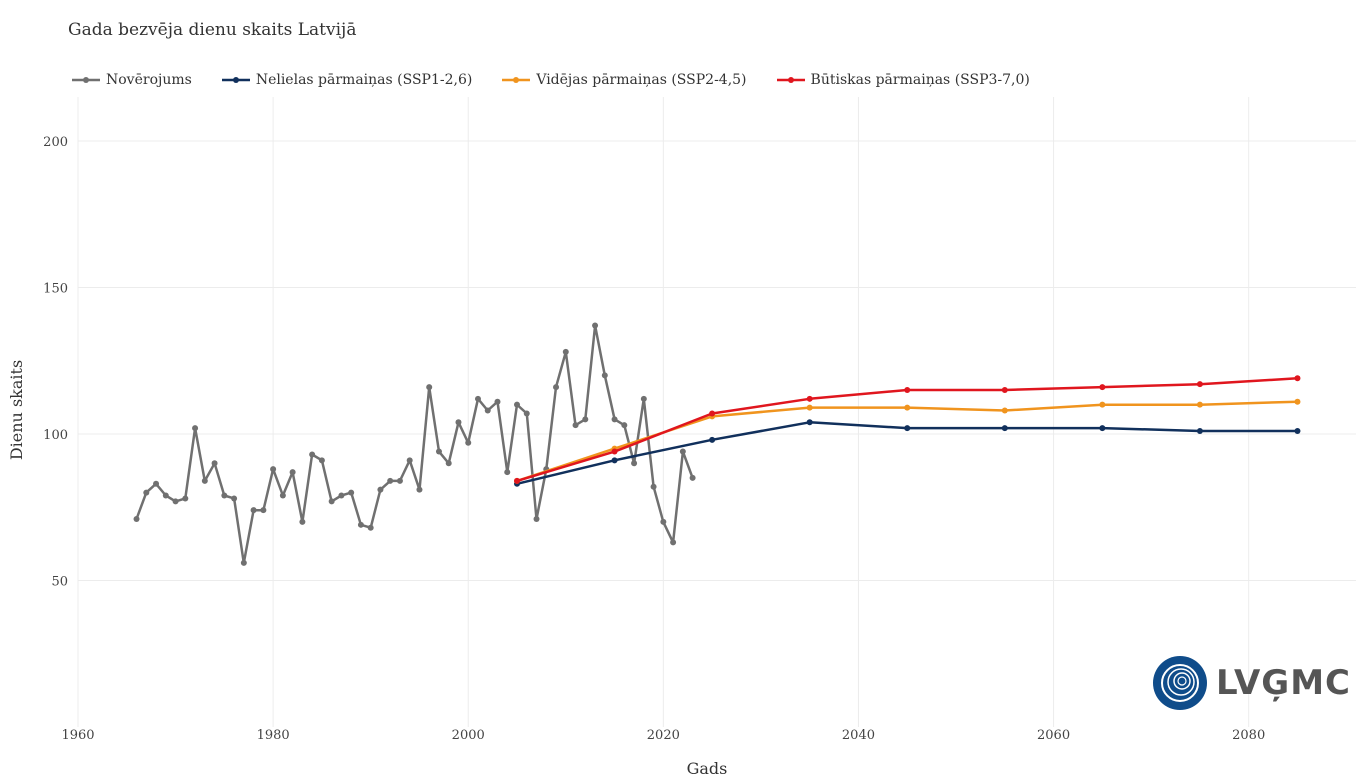  What do you see at coordinates (663, 735) in the screenshot?
I see `x-tick-label: 2020` at bounding box center [663, 735].